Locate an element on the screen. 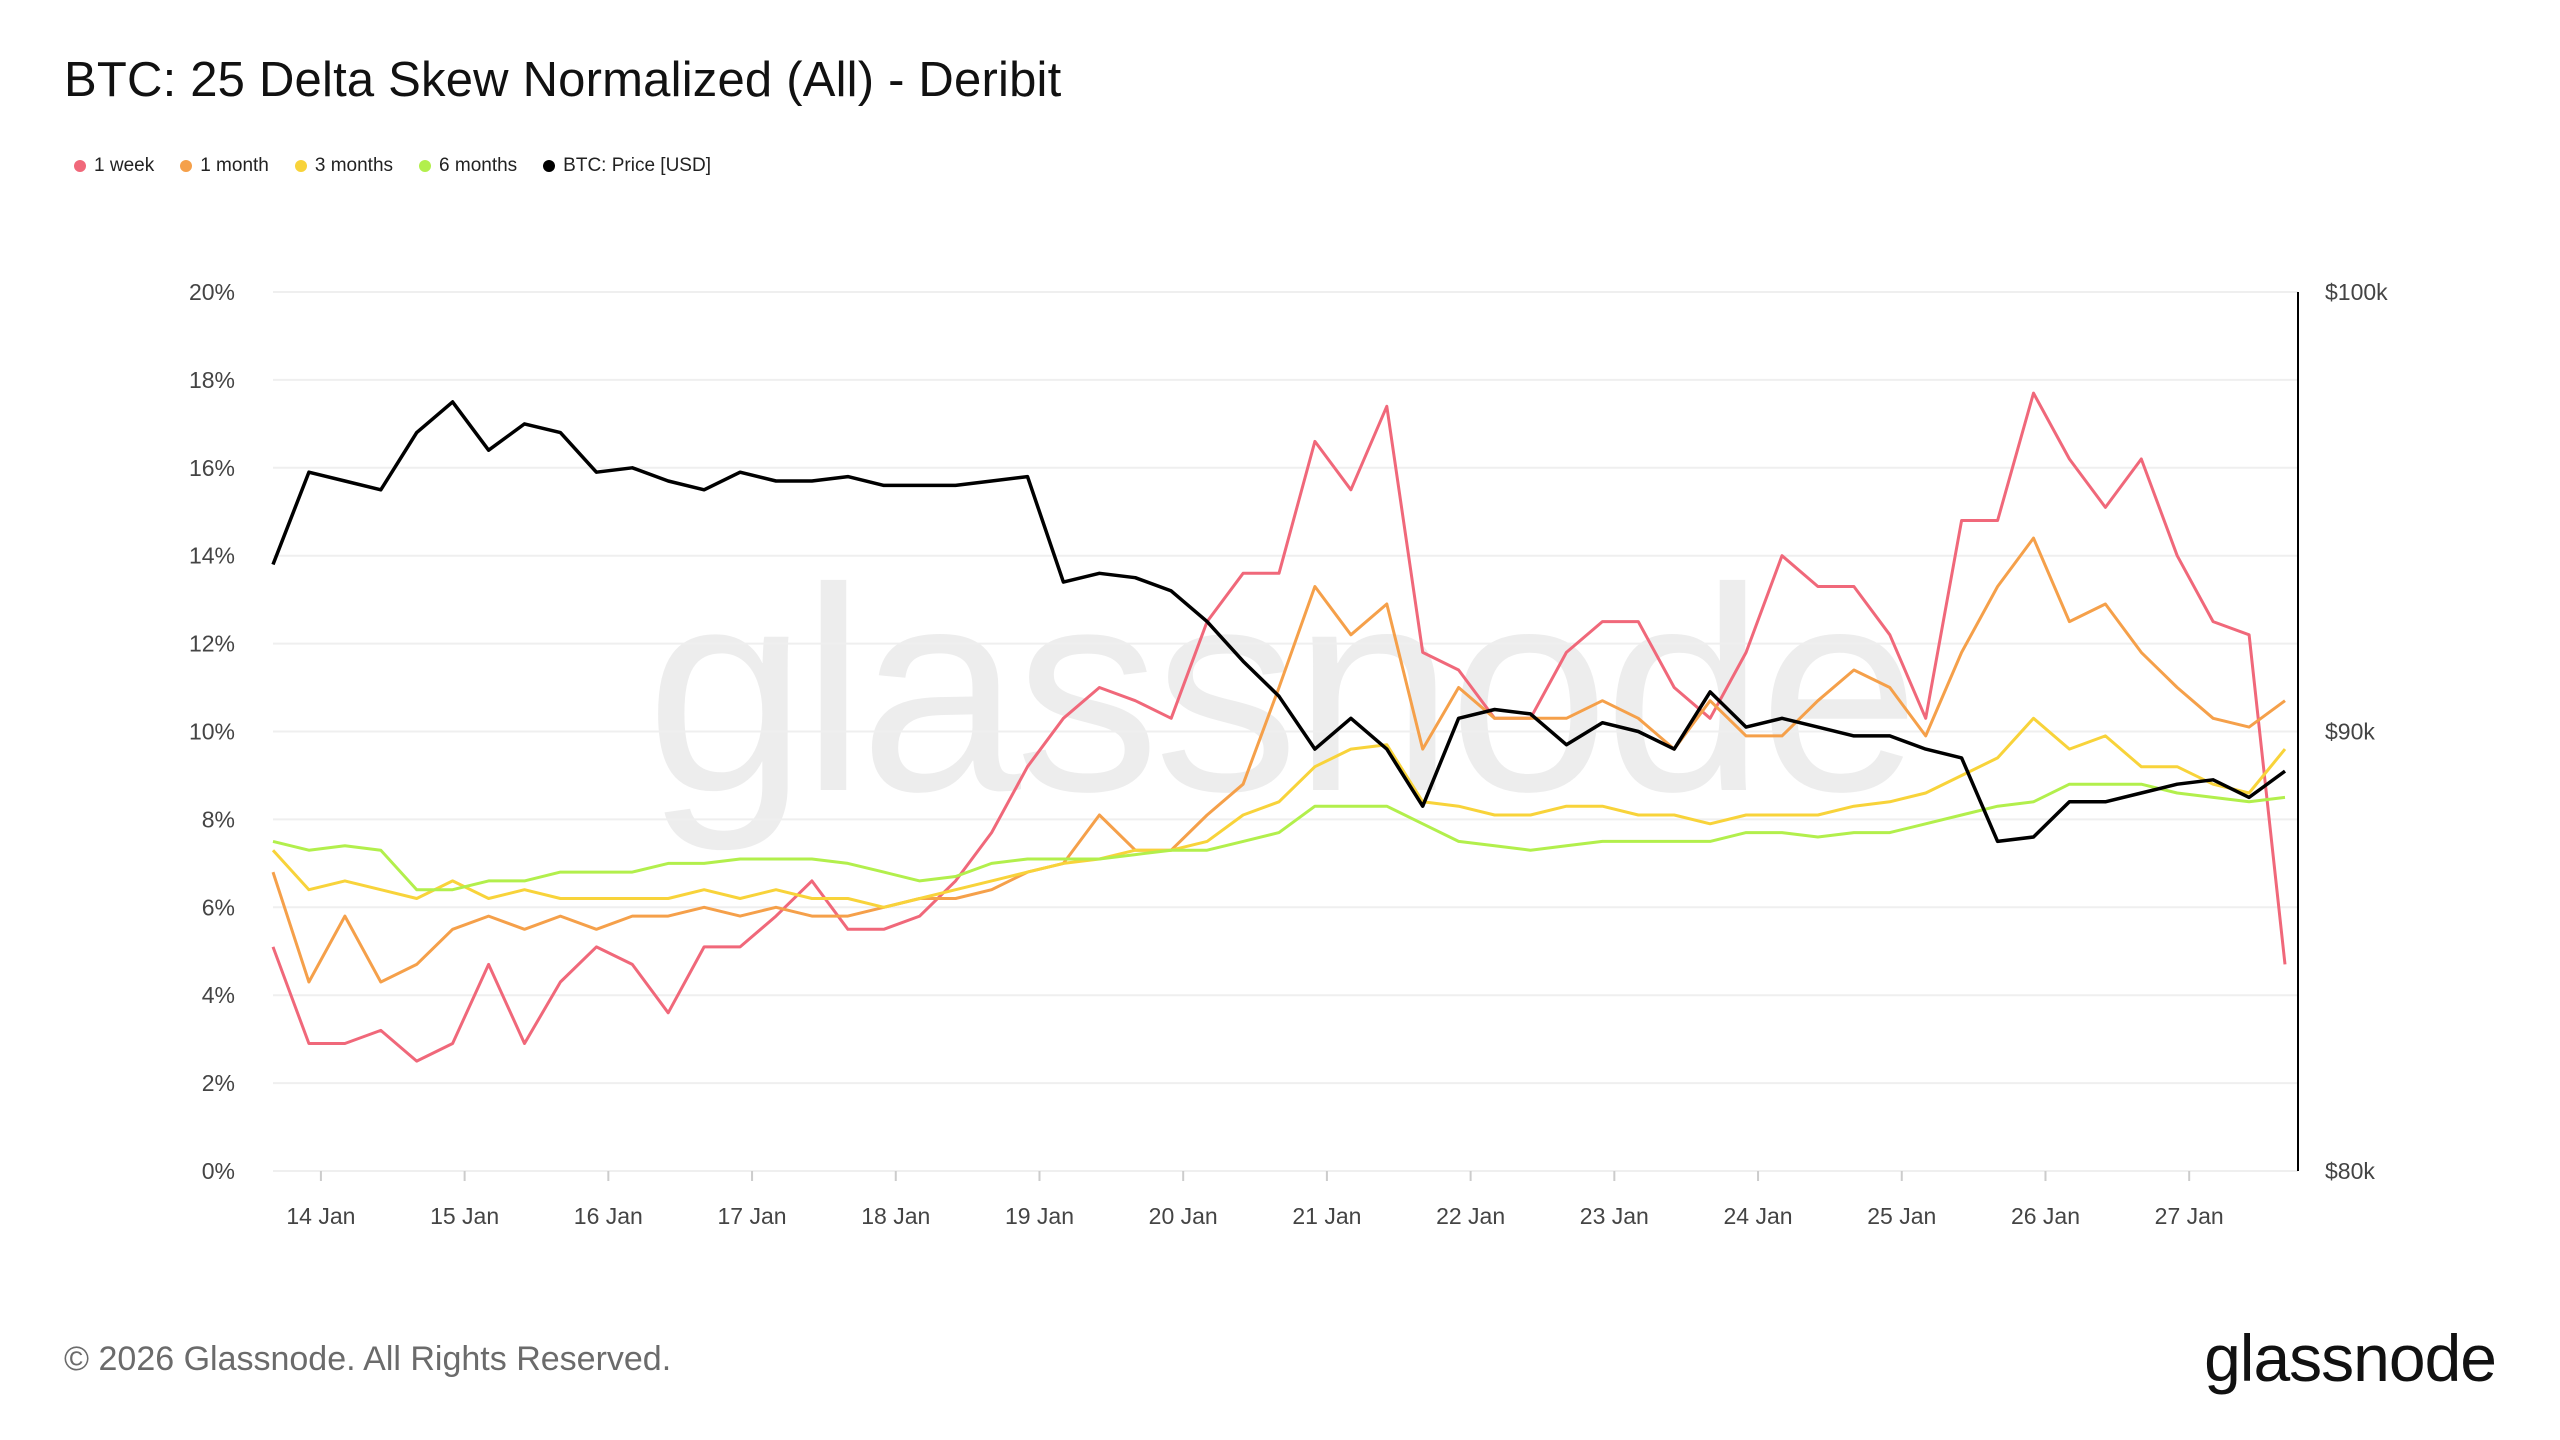 Image resolution: width=2560 pixels, height=1440 pixels. legend-label: 3 months is located at coordinates (354, 165).